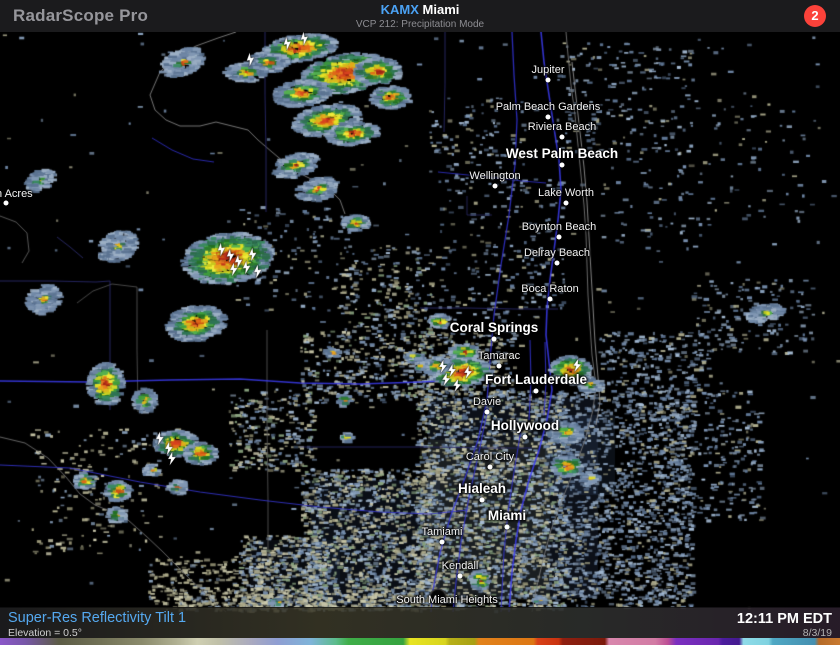 This screenshot has height=645, width=840. What do you see at coordinates (562, 153) in the screenshot?
I see `city-label: West Palm Beach` at bounding box center [562, 153].